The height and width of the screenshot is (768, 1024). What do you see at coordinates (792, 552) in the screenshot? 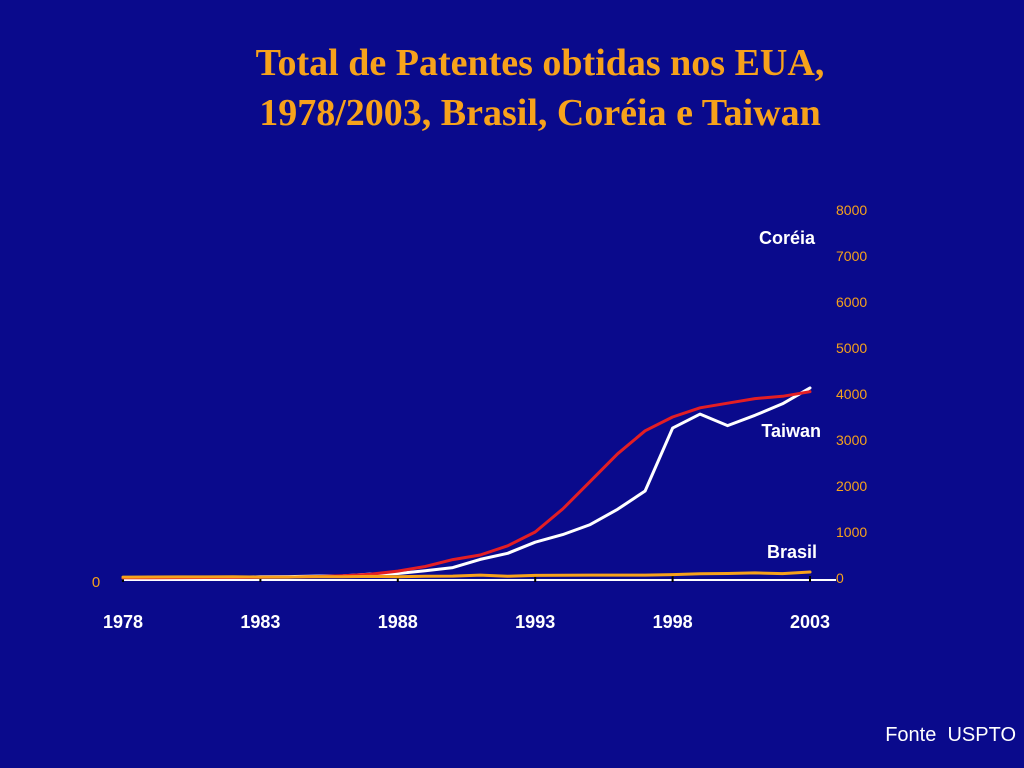
I see `series-label-3: Brasil` at bounding box center [792, 552].